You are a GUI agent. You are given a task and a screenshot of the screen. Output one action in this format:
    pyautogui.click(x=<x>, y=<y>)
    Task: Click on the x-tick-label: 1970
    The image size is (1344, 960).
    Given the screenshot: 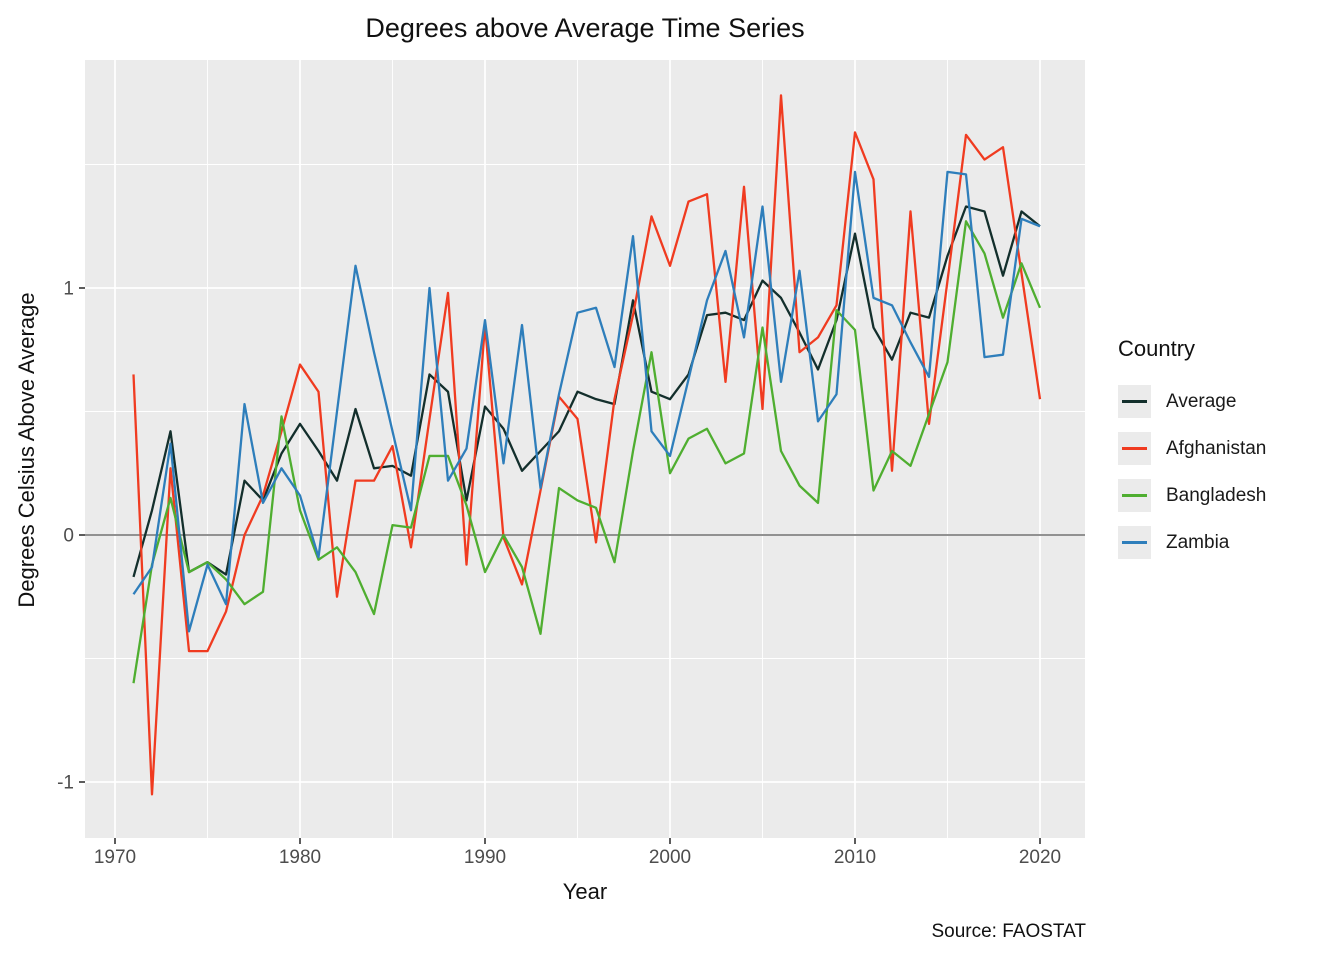 What is the action you would take?
    pyautogui.click(x=115, y=857)
    